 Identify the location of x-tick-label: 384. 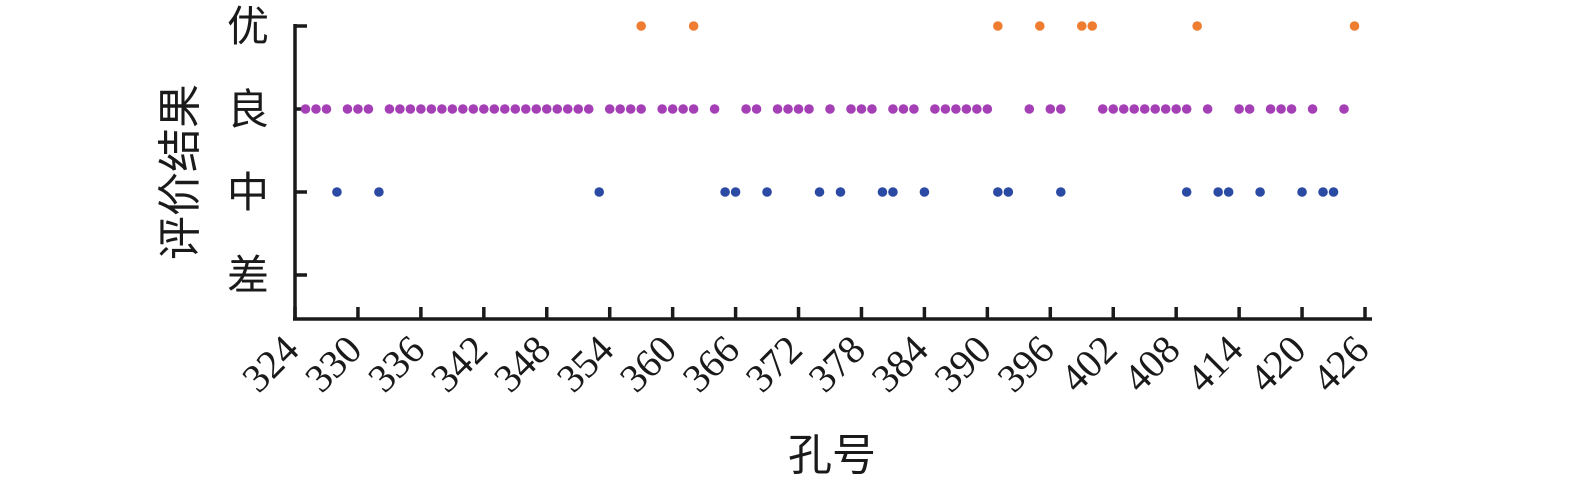
(900, 364).